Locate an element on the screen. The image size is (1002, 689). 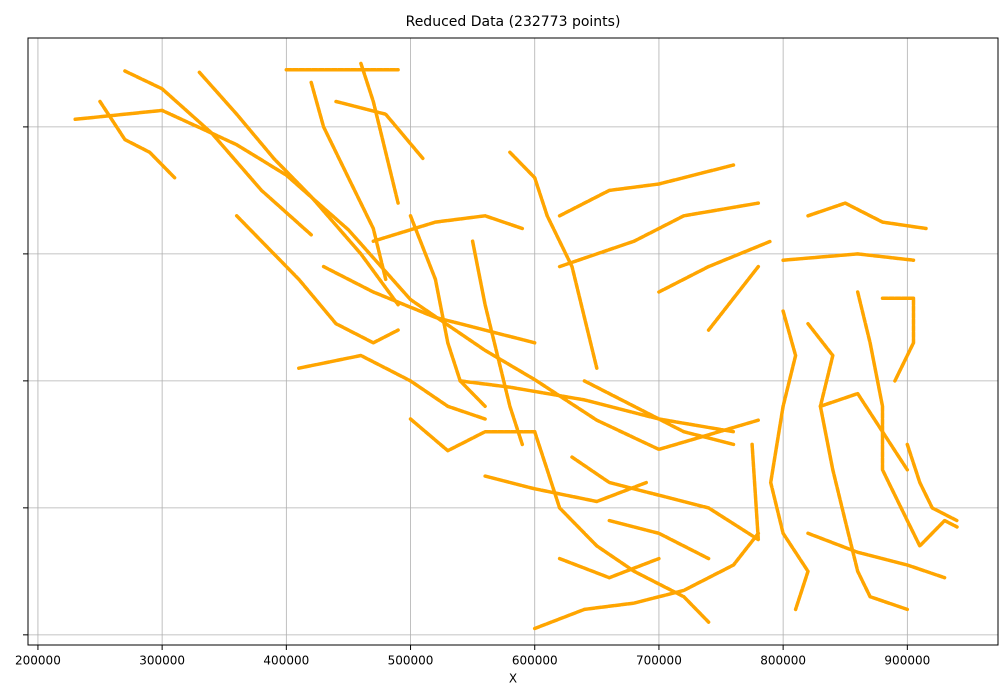
x-axis-label: X is located at coordinates (513, 679).